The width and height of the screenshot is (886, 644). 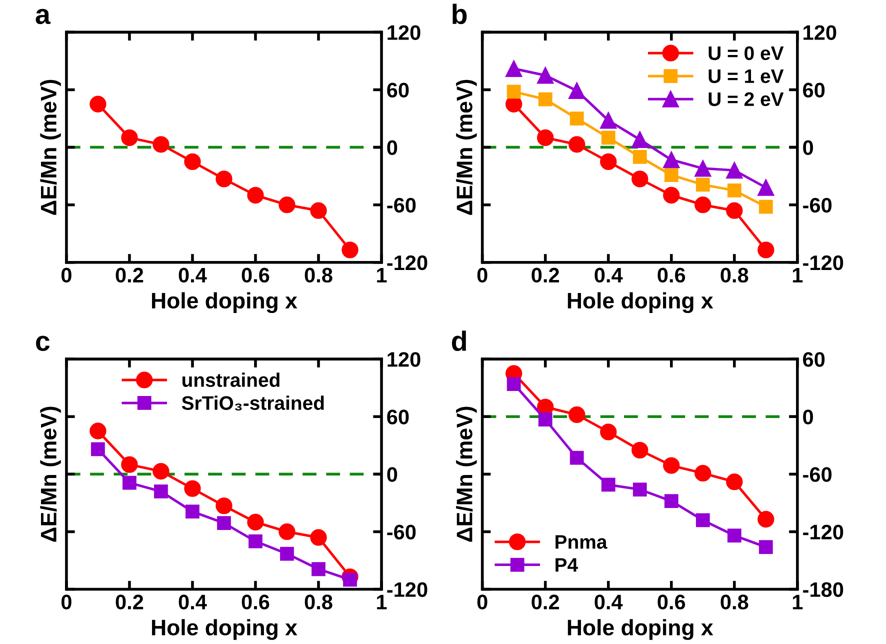 What do you see at coordinates (582, 542) in the screenshot?
I see `legend-label: Pnma` at bounding box center [582, 542].